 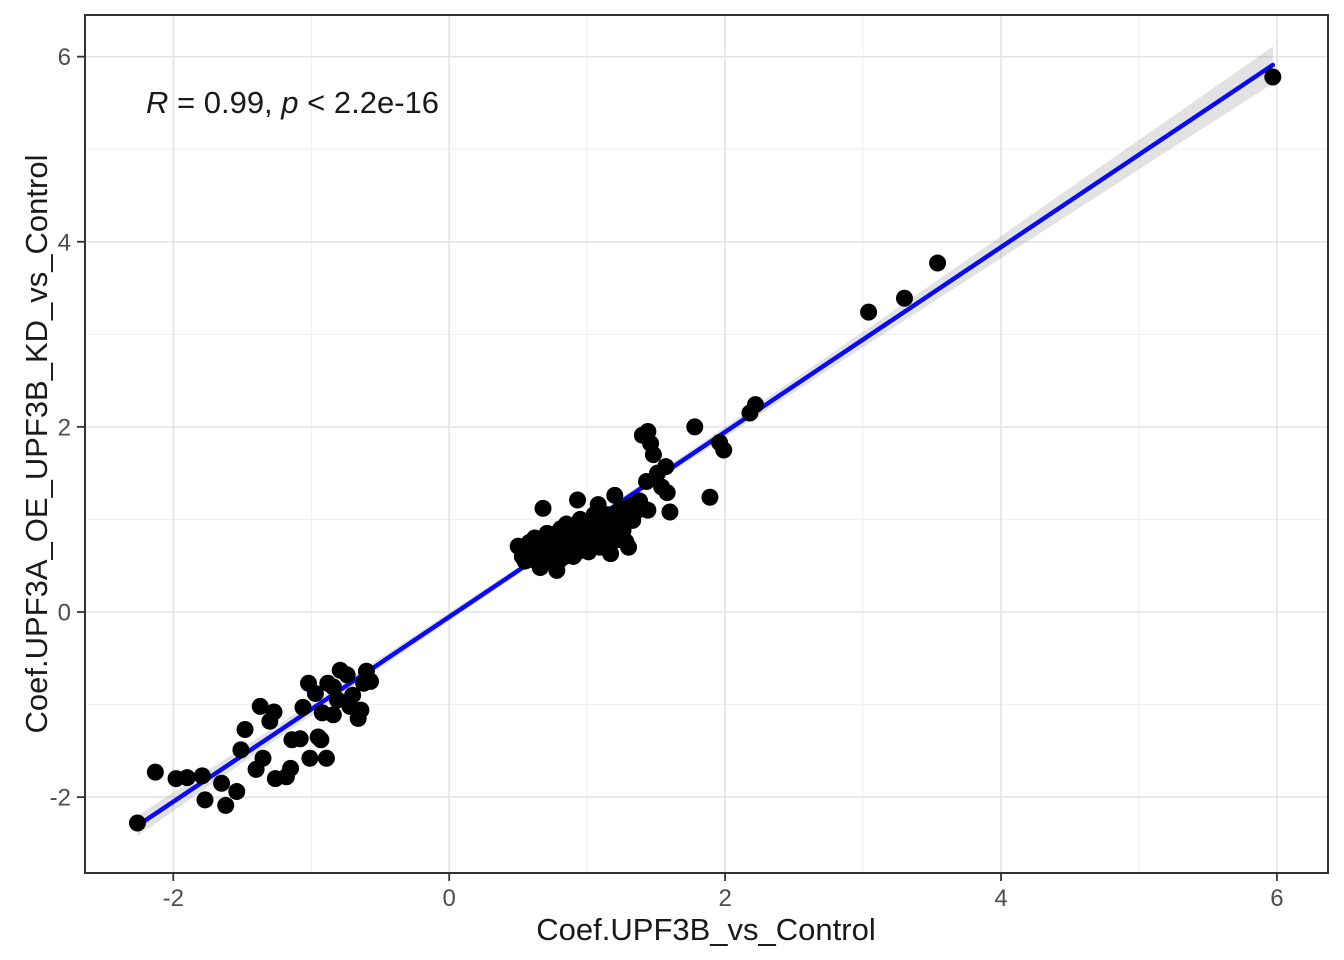 What do you see at coordinates (368, 102) in the screenshot?
I see `p-value-text: < 2.2e-16` at bounding box center [368, 102].